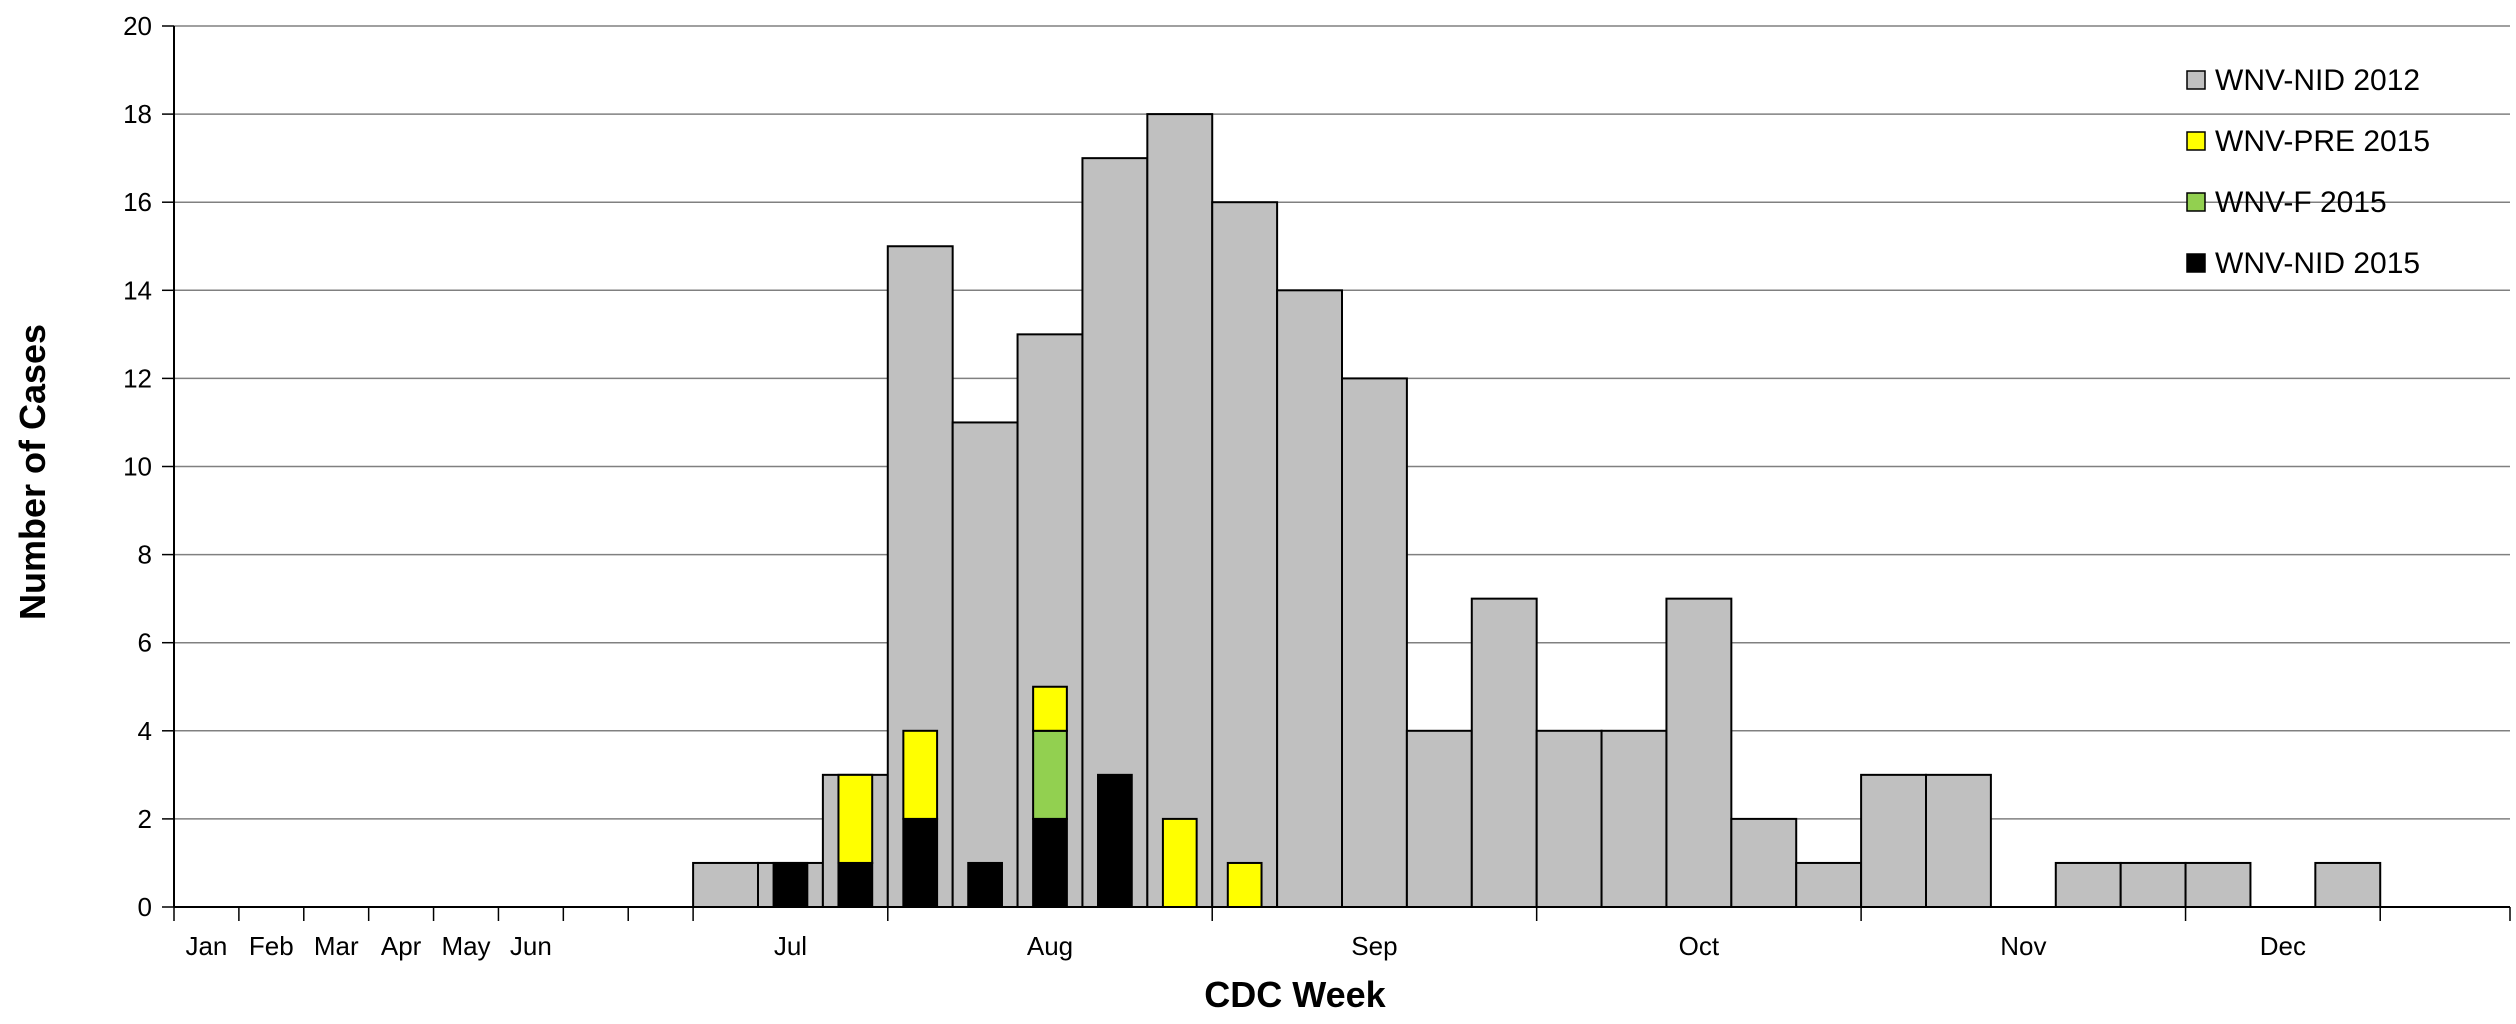 This screenshot has width=2516, height=1024. What do you see at coordinates (1245, 946) in the screenshot?
I see `x-tick-labels: Jan Feb Mar Apr May Jun Jul Aug Sep Oct Nov Dec` at bounding box center [1245, 946].